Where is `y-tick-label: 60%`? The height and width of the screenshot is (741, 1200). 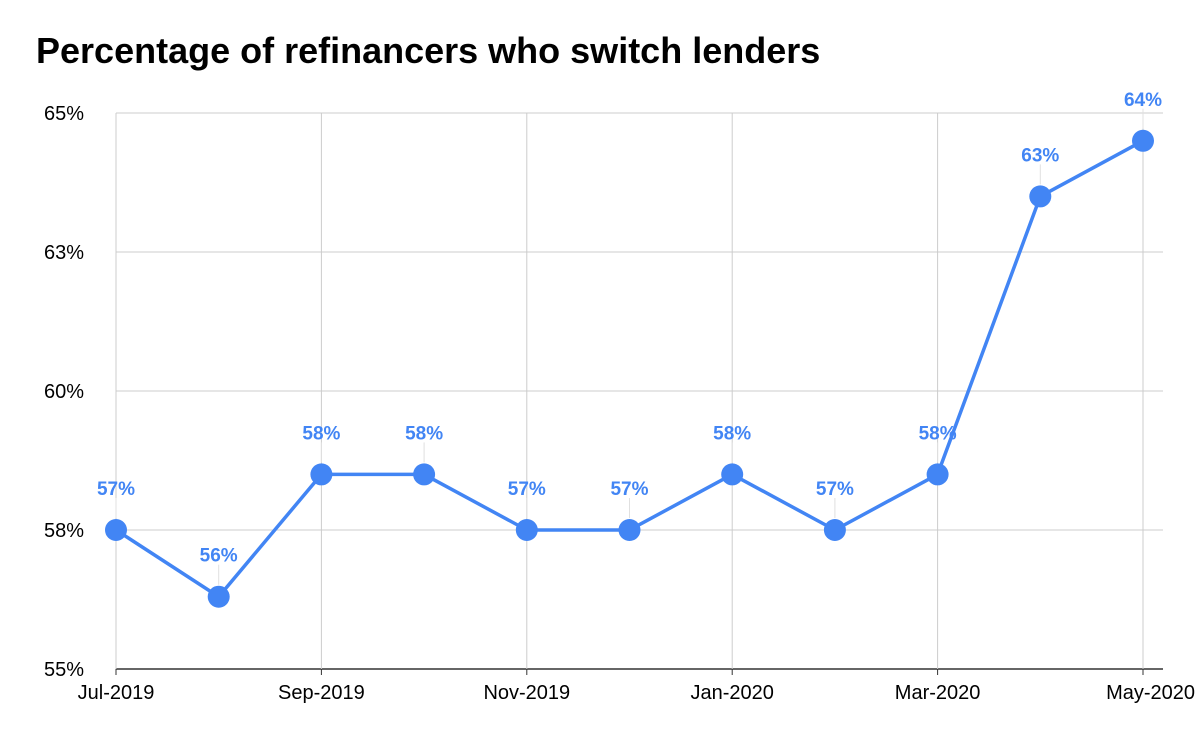
y-tick-label: 60% is located at coordinates (64, 392).